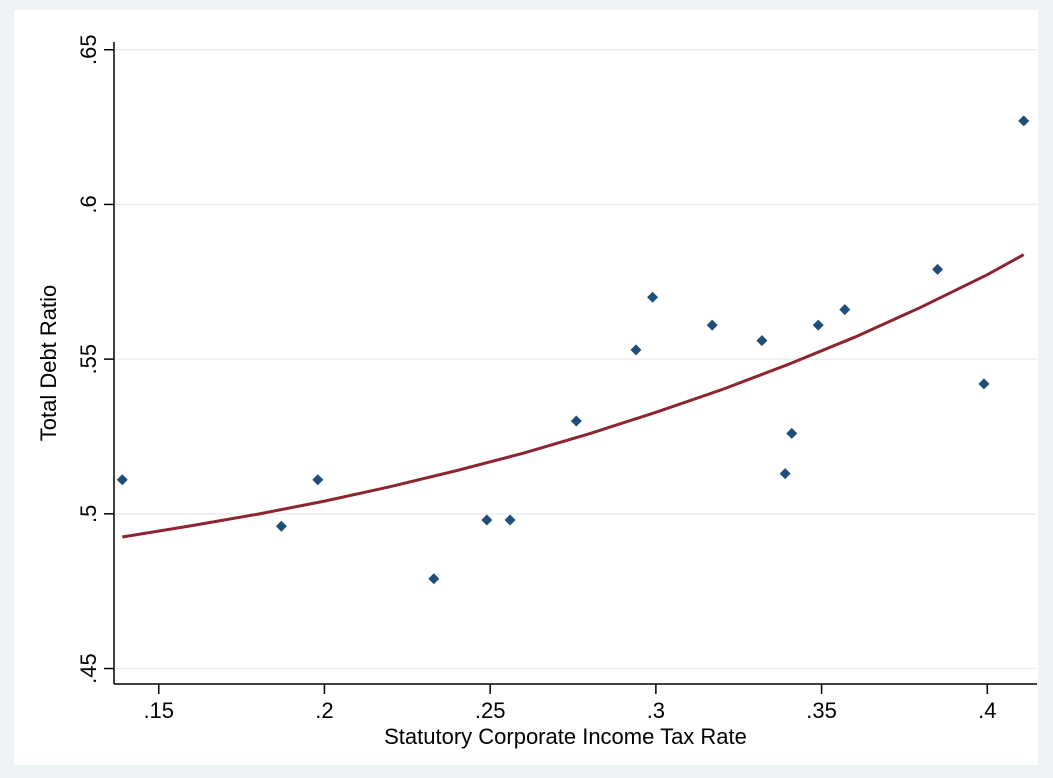 This screenshot has height=778, width=1053. What do you see at coordinates (88, 668) in the screenshot?
I see `y-tick-label: .45` at bounding box center [88, 668].